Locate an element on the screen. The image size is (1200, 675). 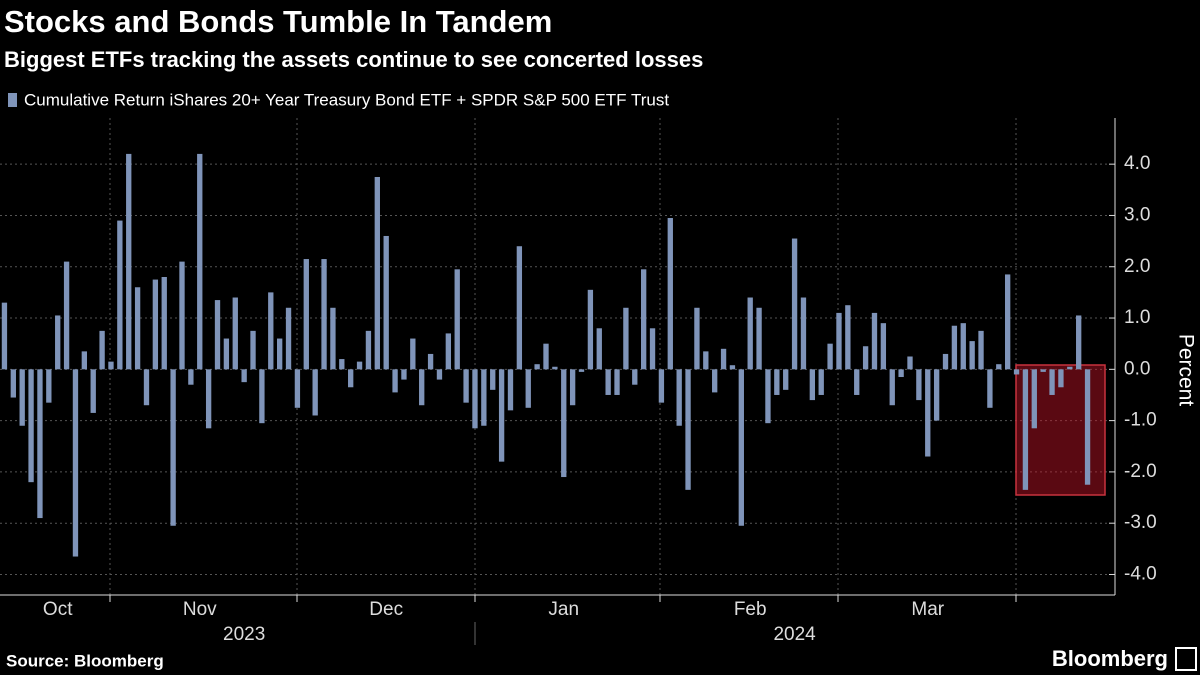
y-tick-label: 1.0 is located at coordinates (1137, 317).